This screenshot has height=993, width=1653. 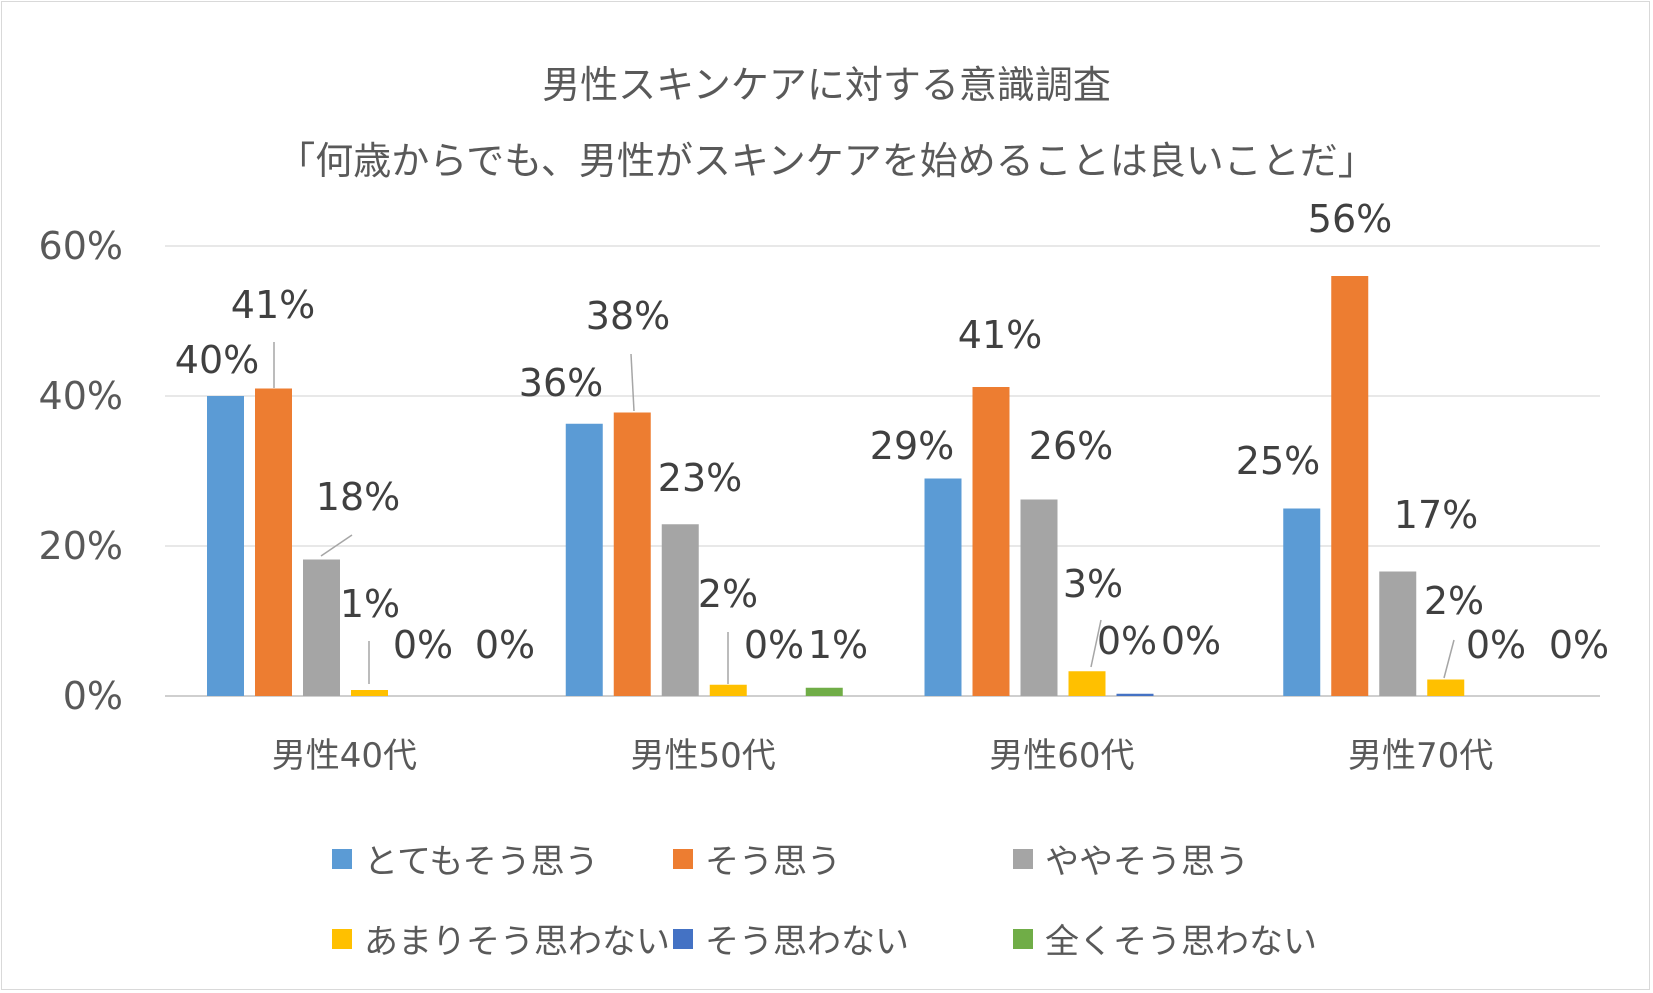 I want to click on y-tick-label: 60%, so click(x=81, y=246).